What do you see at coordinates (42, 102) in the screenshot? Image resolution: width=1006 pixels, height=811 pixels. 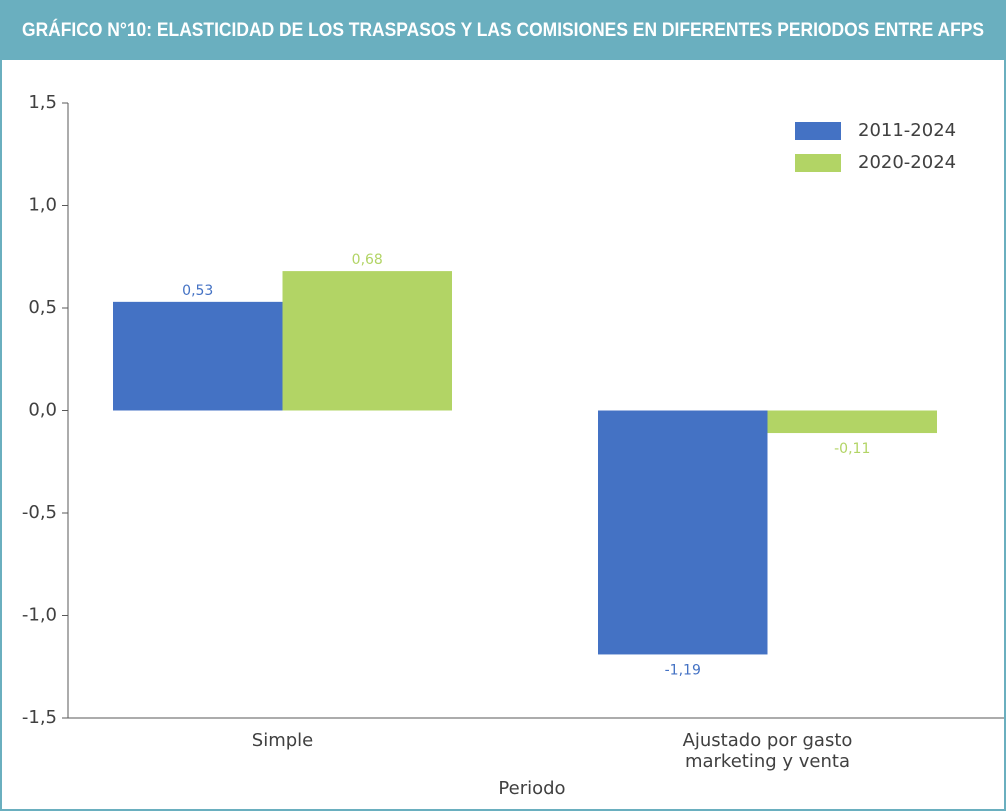 I see `y-tick-label: 1,5` at bounding box center [42, 102].